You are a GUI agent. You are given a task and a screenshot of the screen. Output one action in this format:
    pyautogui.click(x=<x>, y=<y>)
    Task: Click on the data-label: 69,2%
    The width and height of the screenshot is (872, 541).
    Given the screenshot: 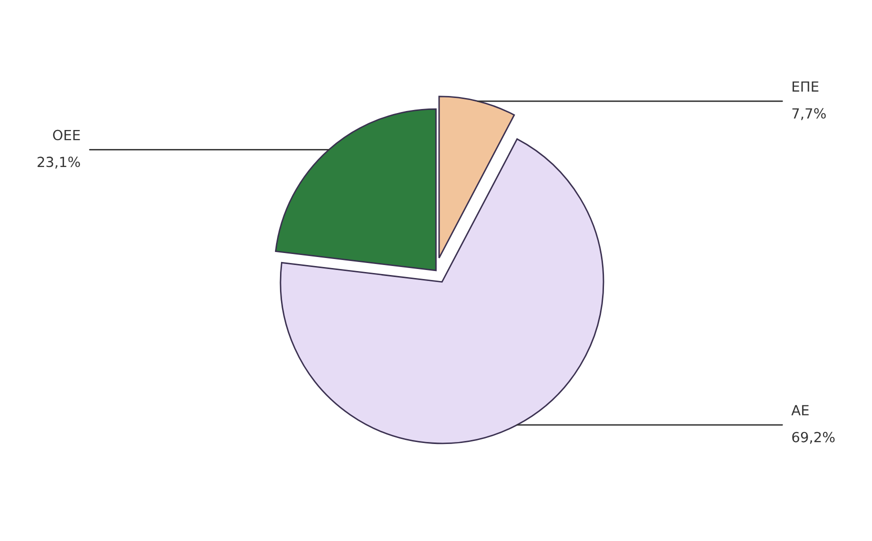 What is the action you would take?
    pyautogui.click(x=813, y=438)
    